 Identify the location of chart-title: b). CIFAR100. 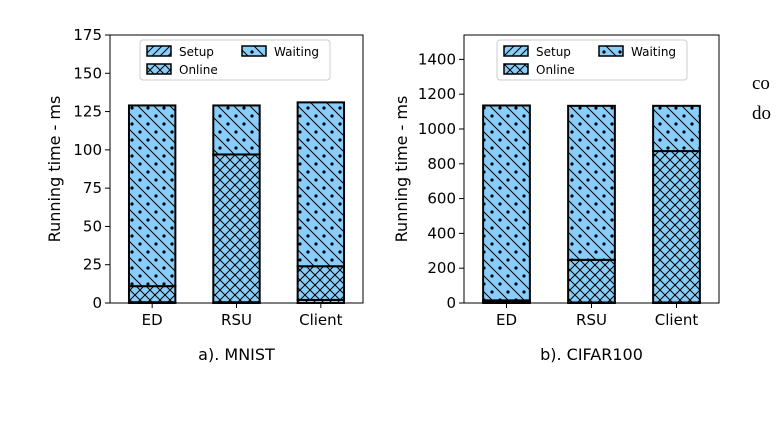
(591, 354).